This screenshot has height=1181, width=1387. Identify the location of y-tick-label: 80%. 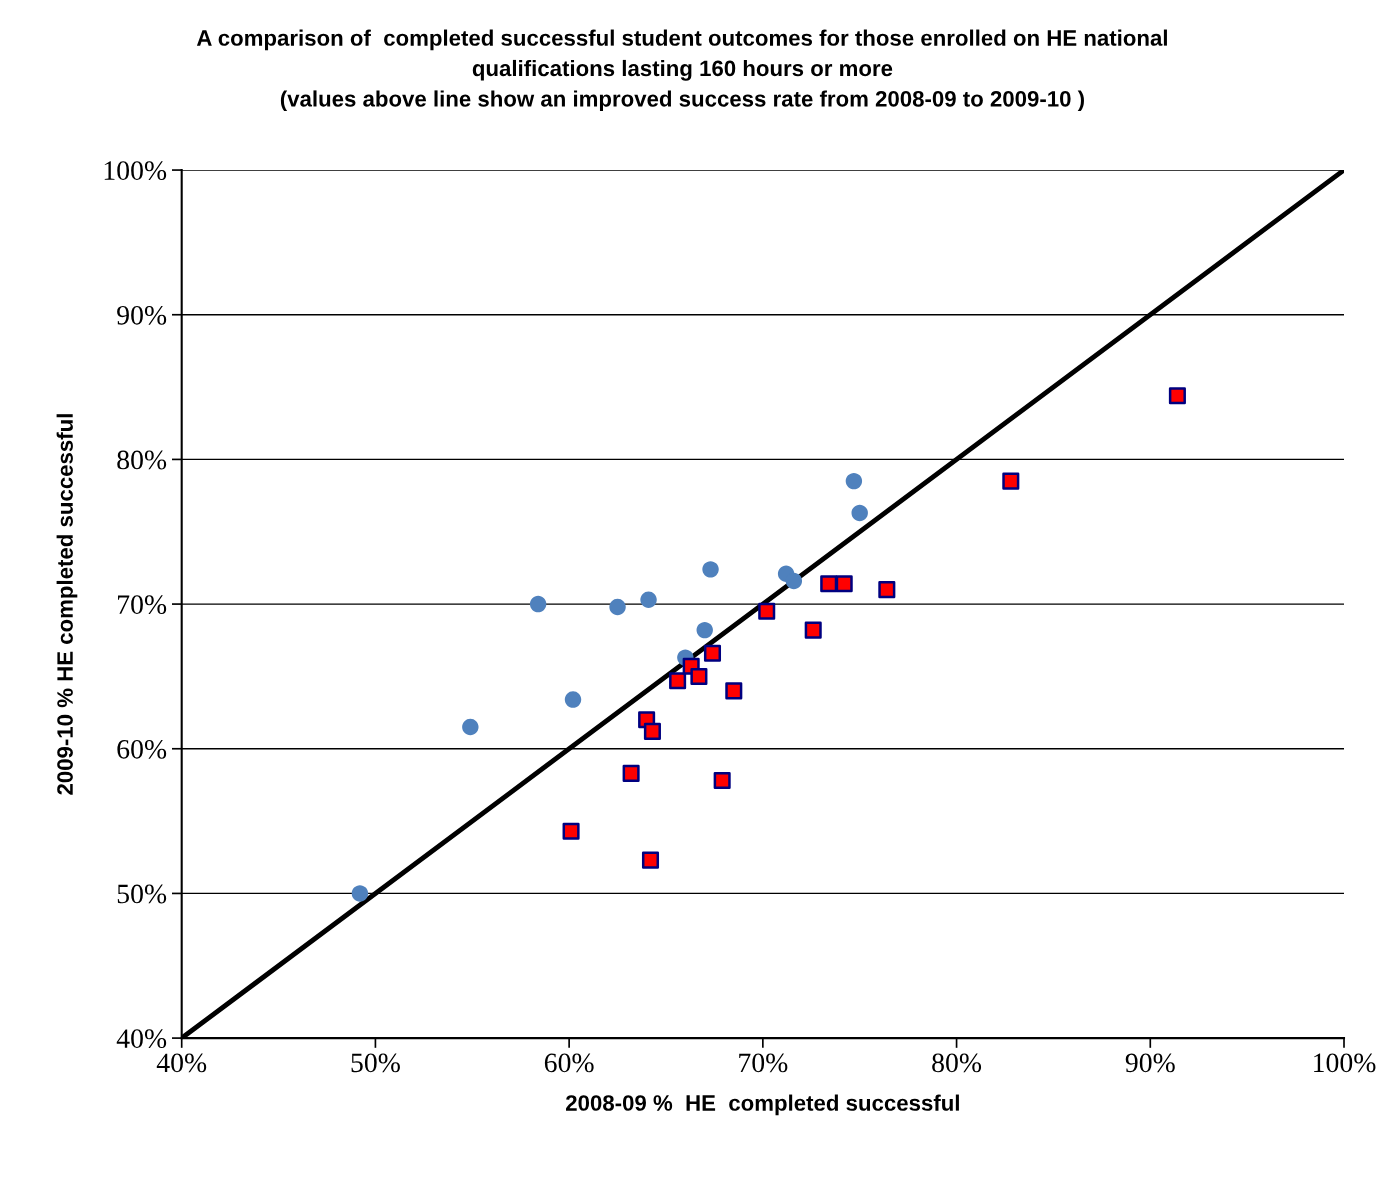
(142, 460).